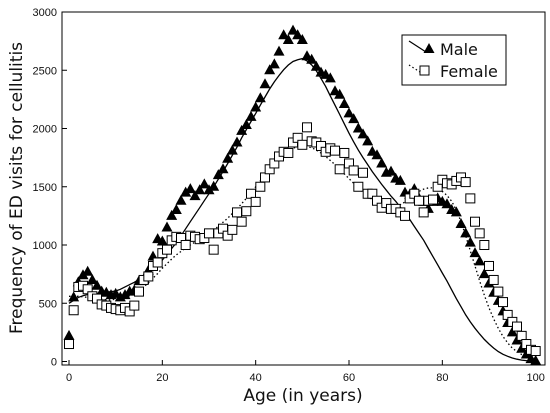 This screenshot has height=413, width=550. Describe the element at coordinates (302, 396) in the screenshot. I see `x-axis-label: Age (in years)` at that location.